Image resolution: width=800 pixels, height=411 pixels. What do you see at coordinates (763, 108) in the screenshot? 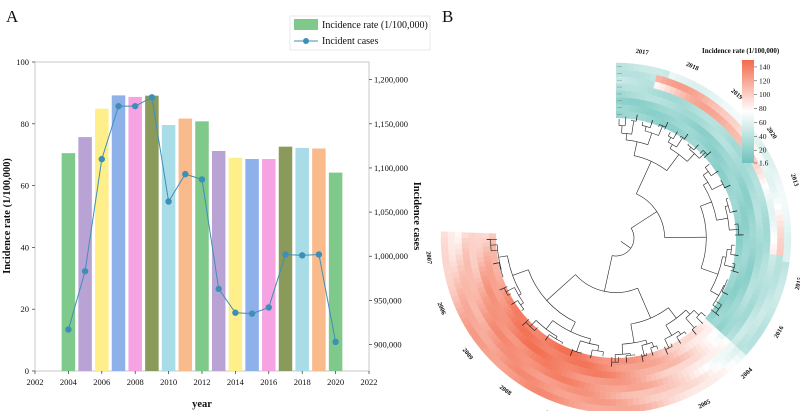
I see `colorbar-tick-label: 80` at bounding box center [763, 108].